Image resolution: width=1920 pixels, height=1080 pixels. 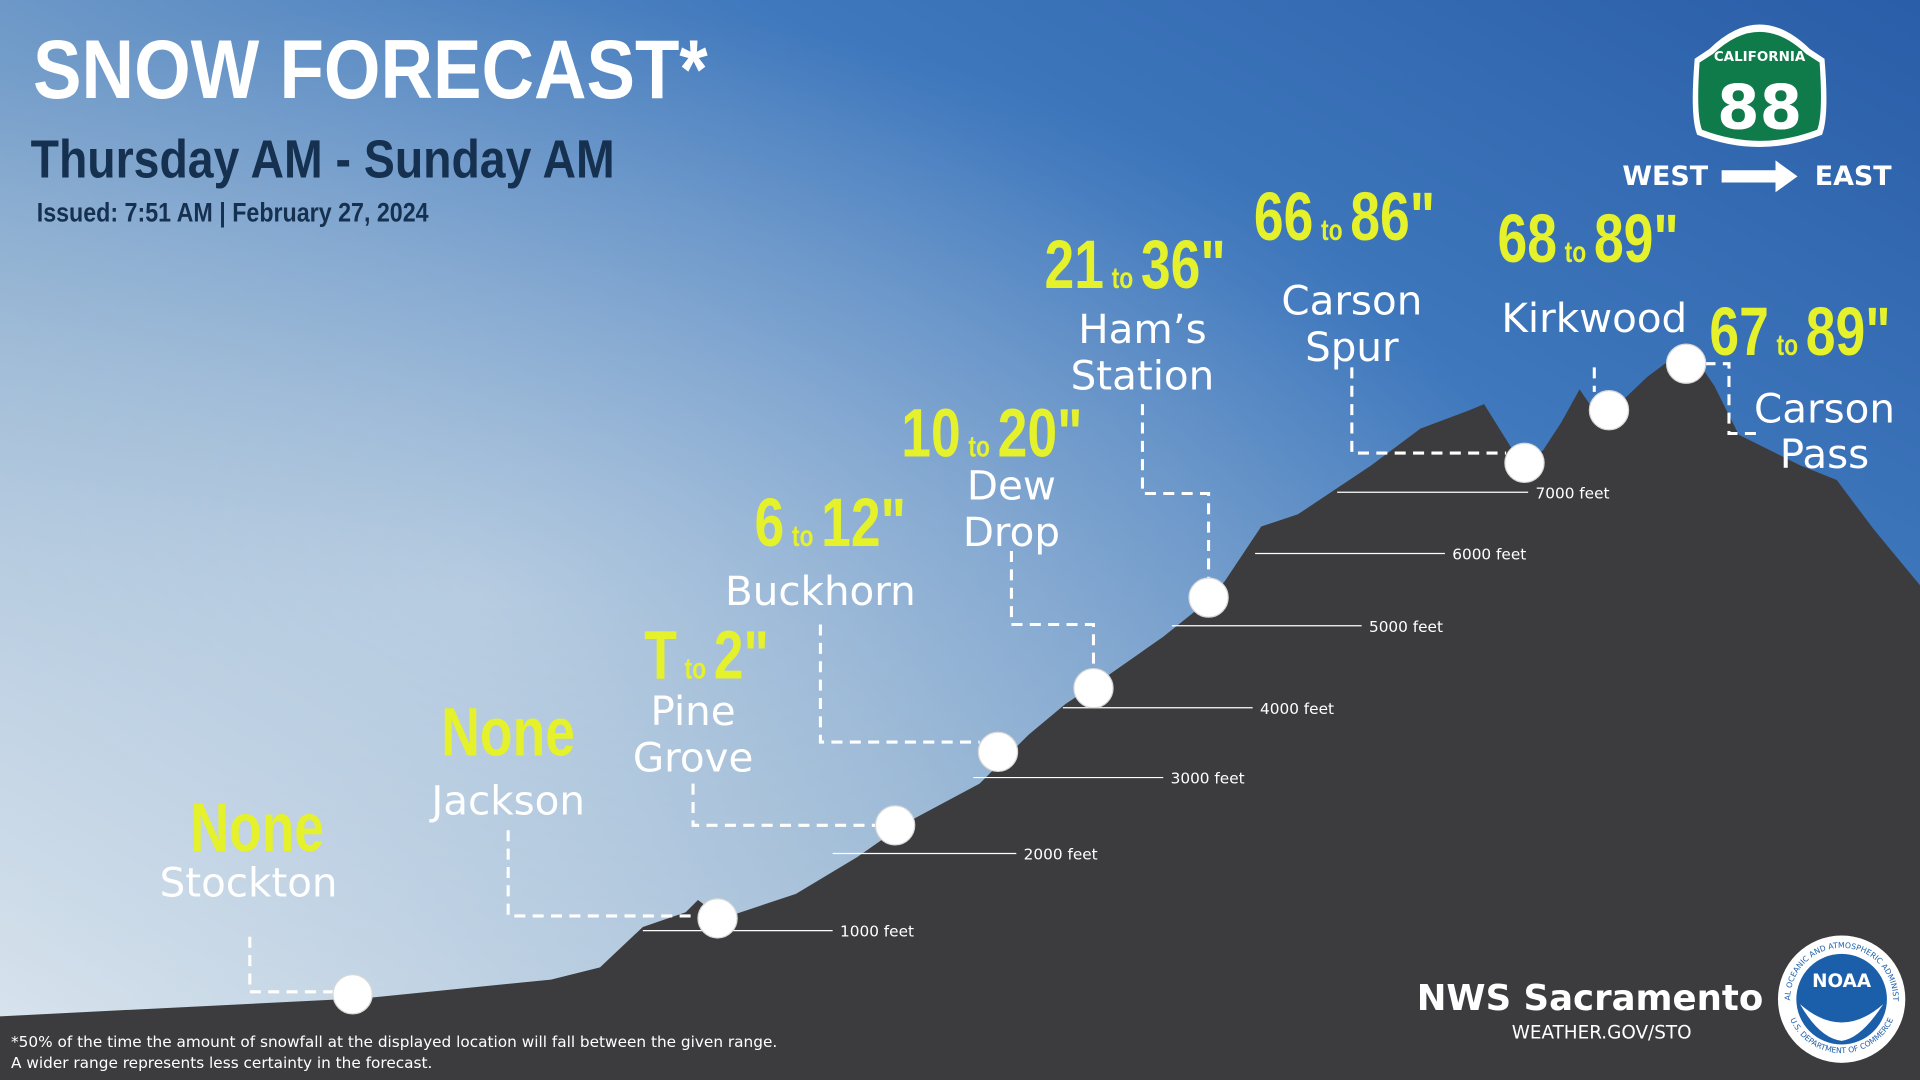 I want to click on location-name: Spur, so click(x=1352, y=347).